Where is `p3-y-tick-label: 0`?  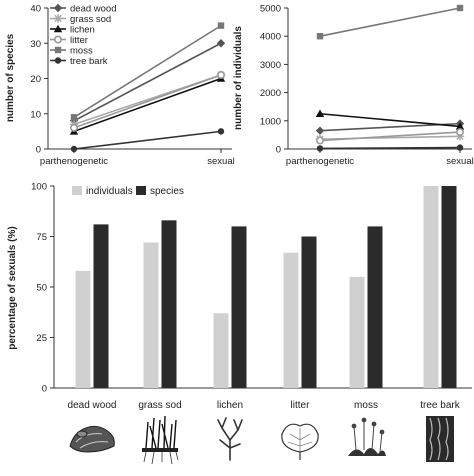
p3-y-tick-label: 0 is located at coordinates (44, 389).